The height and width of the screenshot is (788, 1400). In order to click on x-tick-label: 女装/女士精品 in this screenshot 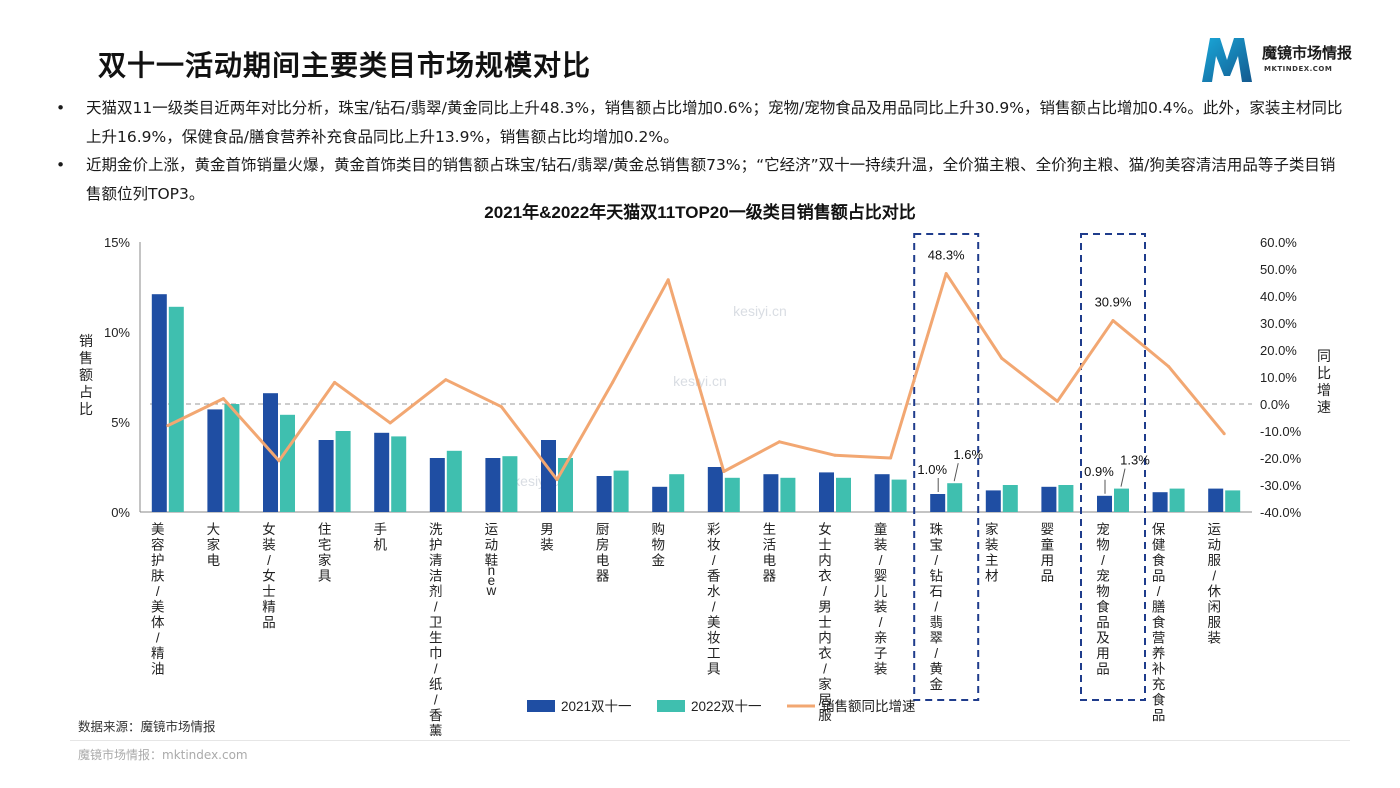, I will do `click(269, 575)`.